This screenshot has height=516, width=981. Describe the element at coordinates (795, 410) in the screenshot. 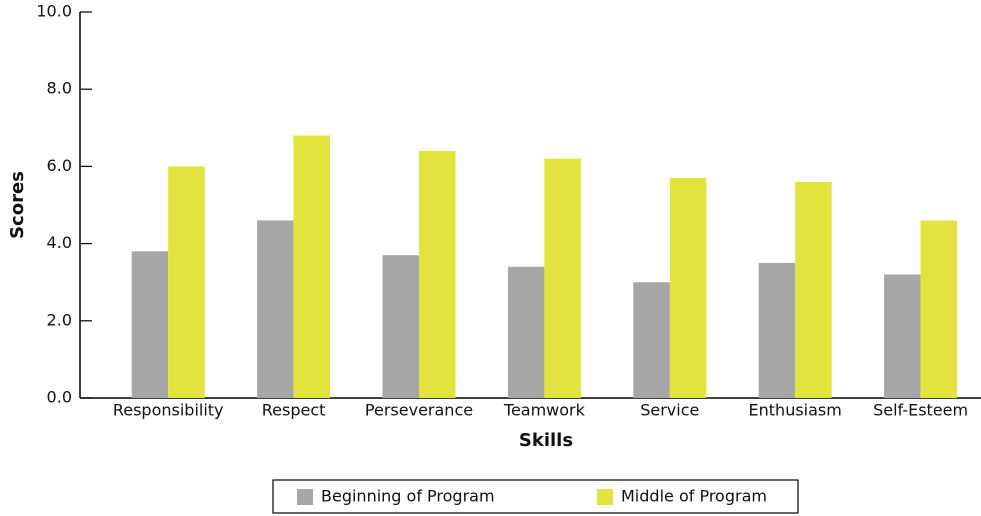

I see `x-tick-label: Enthusiasm` at that location.